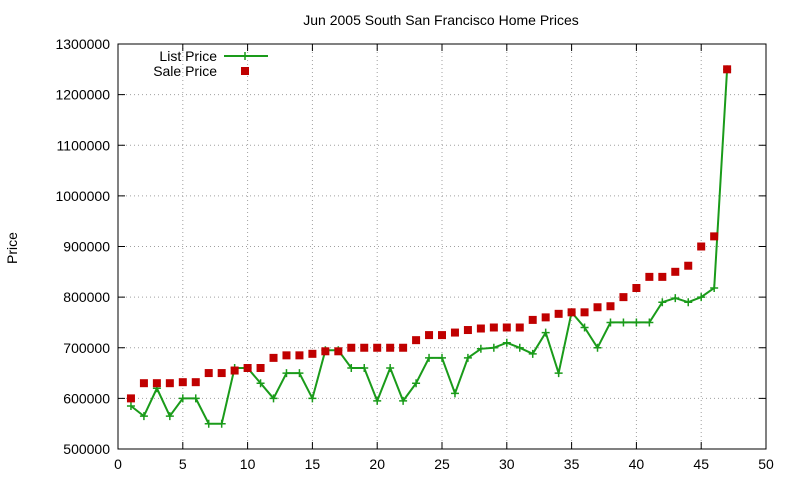 Image resolution: width=800 pixels, height=480 pixels. Describe the element at coordinates (507, 464) in the screenshot. I see `x-tick-label: 30` at that location.